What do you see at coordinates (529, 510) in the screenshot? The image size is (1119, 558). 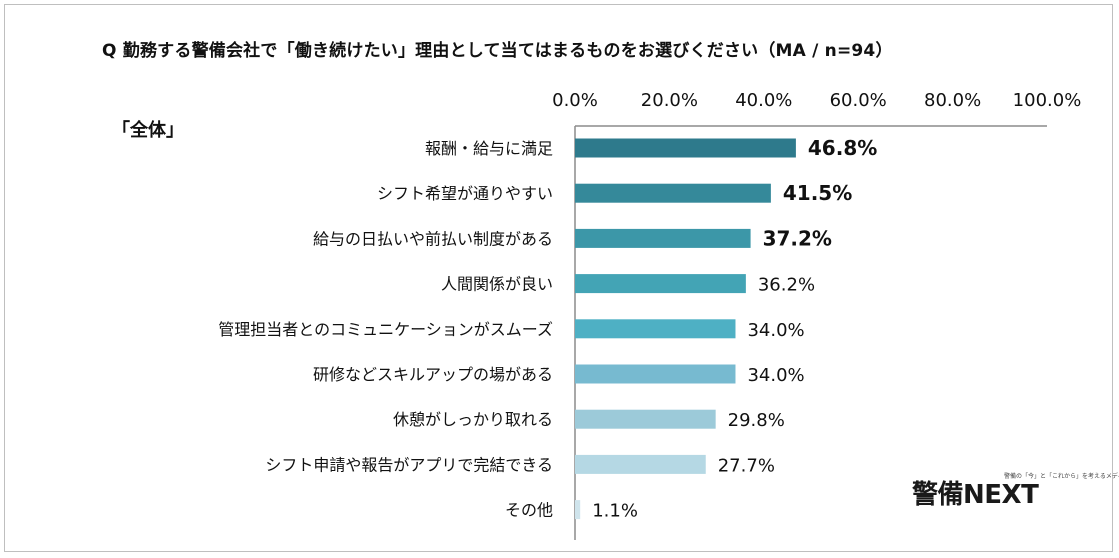 I see `category-label: その他` at bounding box center [529, 510].